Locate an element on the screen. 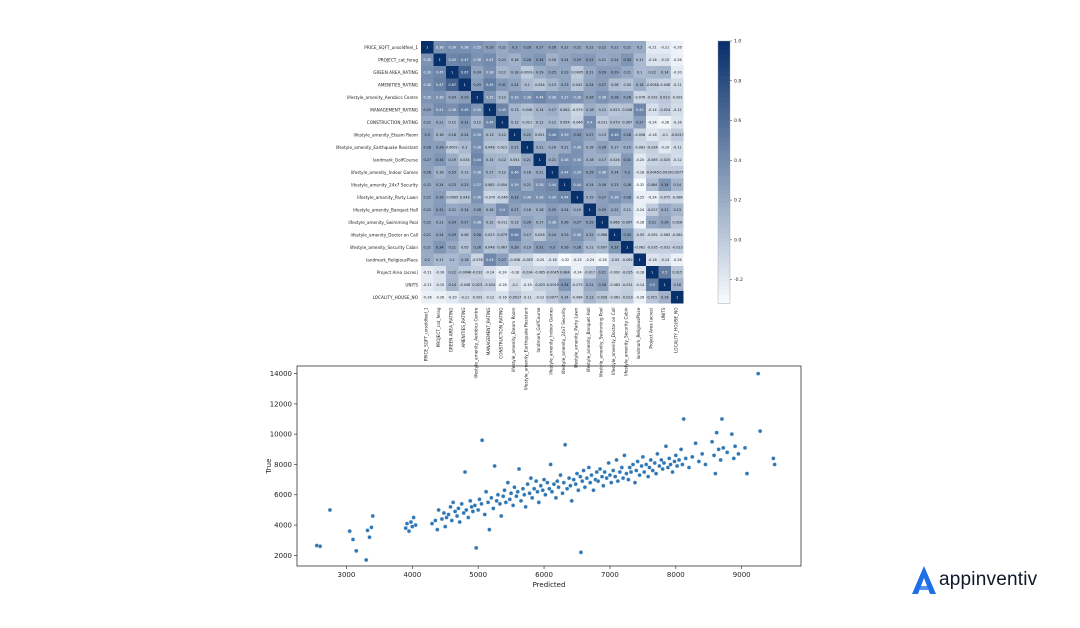  heatmap-cell-value: -0.12 is located at coordinates (677, 110).